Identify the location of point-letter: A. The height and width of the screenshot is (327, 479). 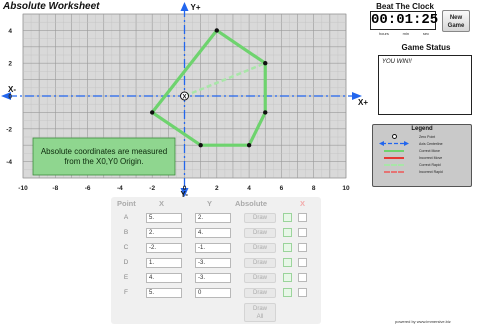
(126, 217).